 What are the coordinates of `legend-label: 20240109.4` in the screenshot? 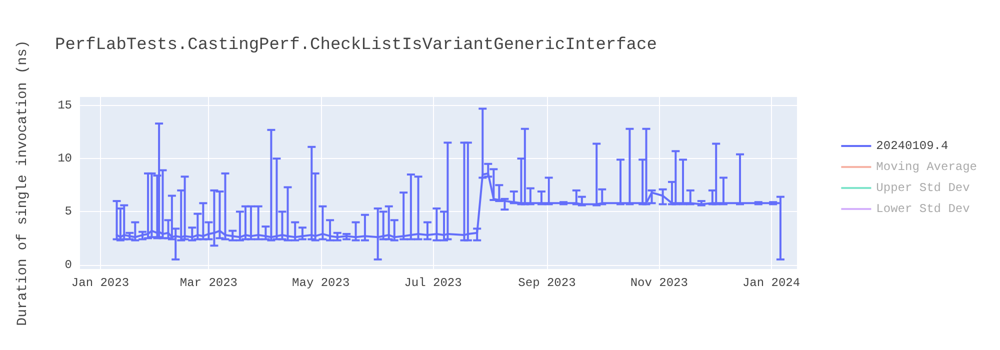 It's located at (912, 146).